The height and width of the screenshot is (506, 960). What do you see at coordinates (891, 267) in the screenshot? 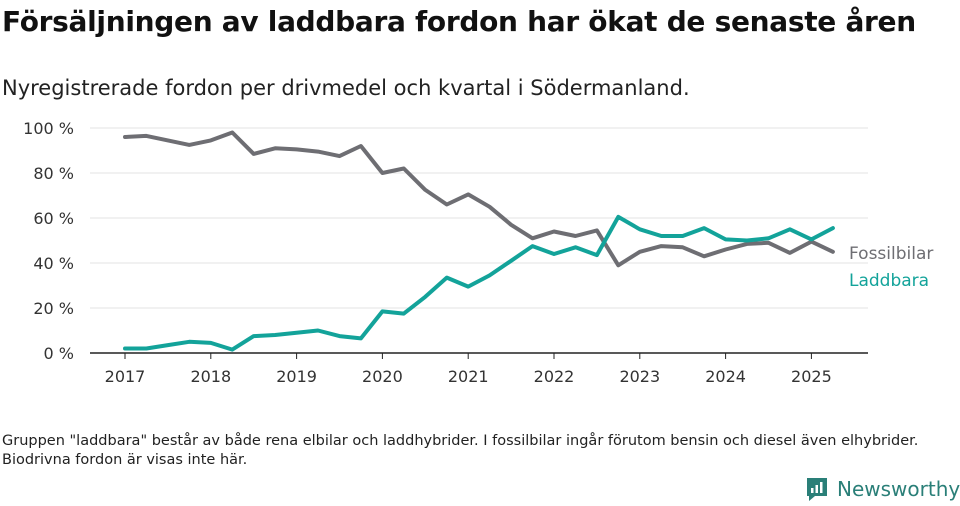
I see `series-labels: Fossilbilar Laddbara` at bounding box center [891, 267].